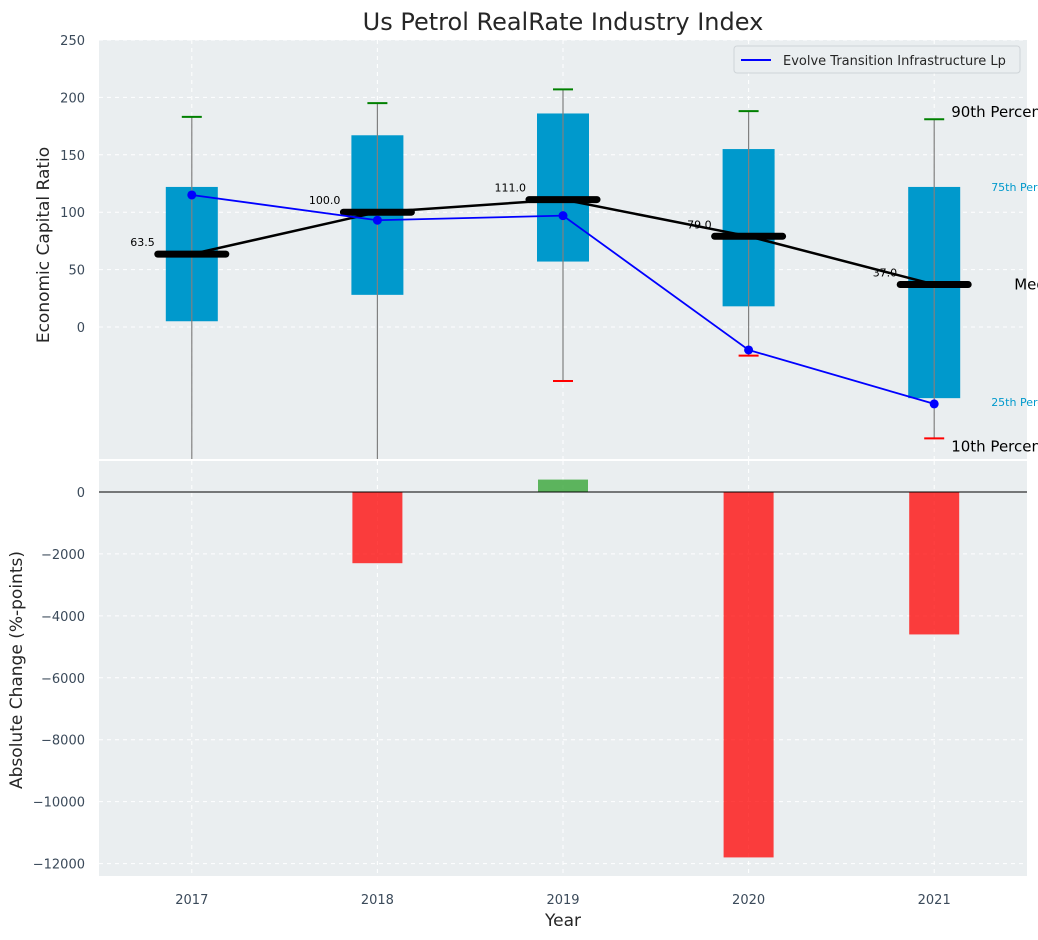 The width and height of the screenshot is (1038, 940). I want to click on y-tick-label: −10000, so click(59, 803).